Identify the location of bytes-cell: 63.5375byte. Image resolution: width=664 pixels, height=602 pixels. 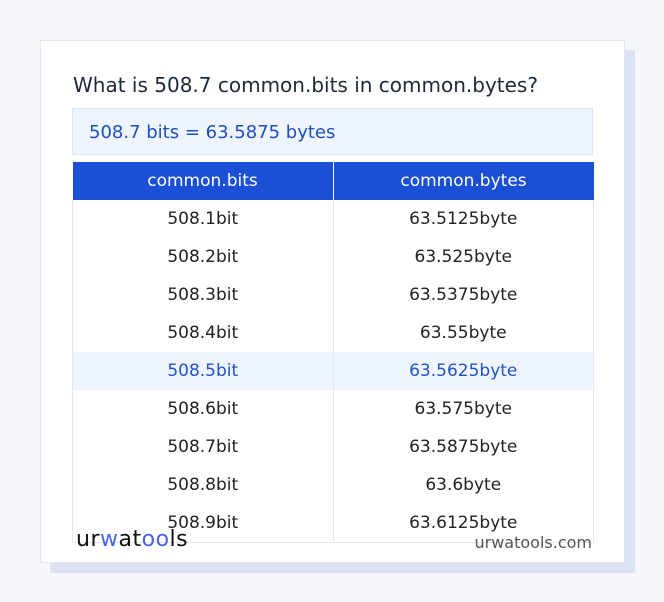
(463, 295).